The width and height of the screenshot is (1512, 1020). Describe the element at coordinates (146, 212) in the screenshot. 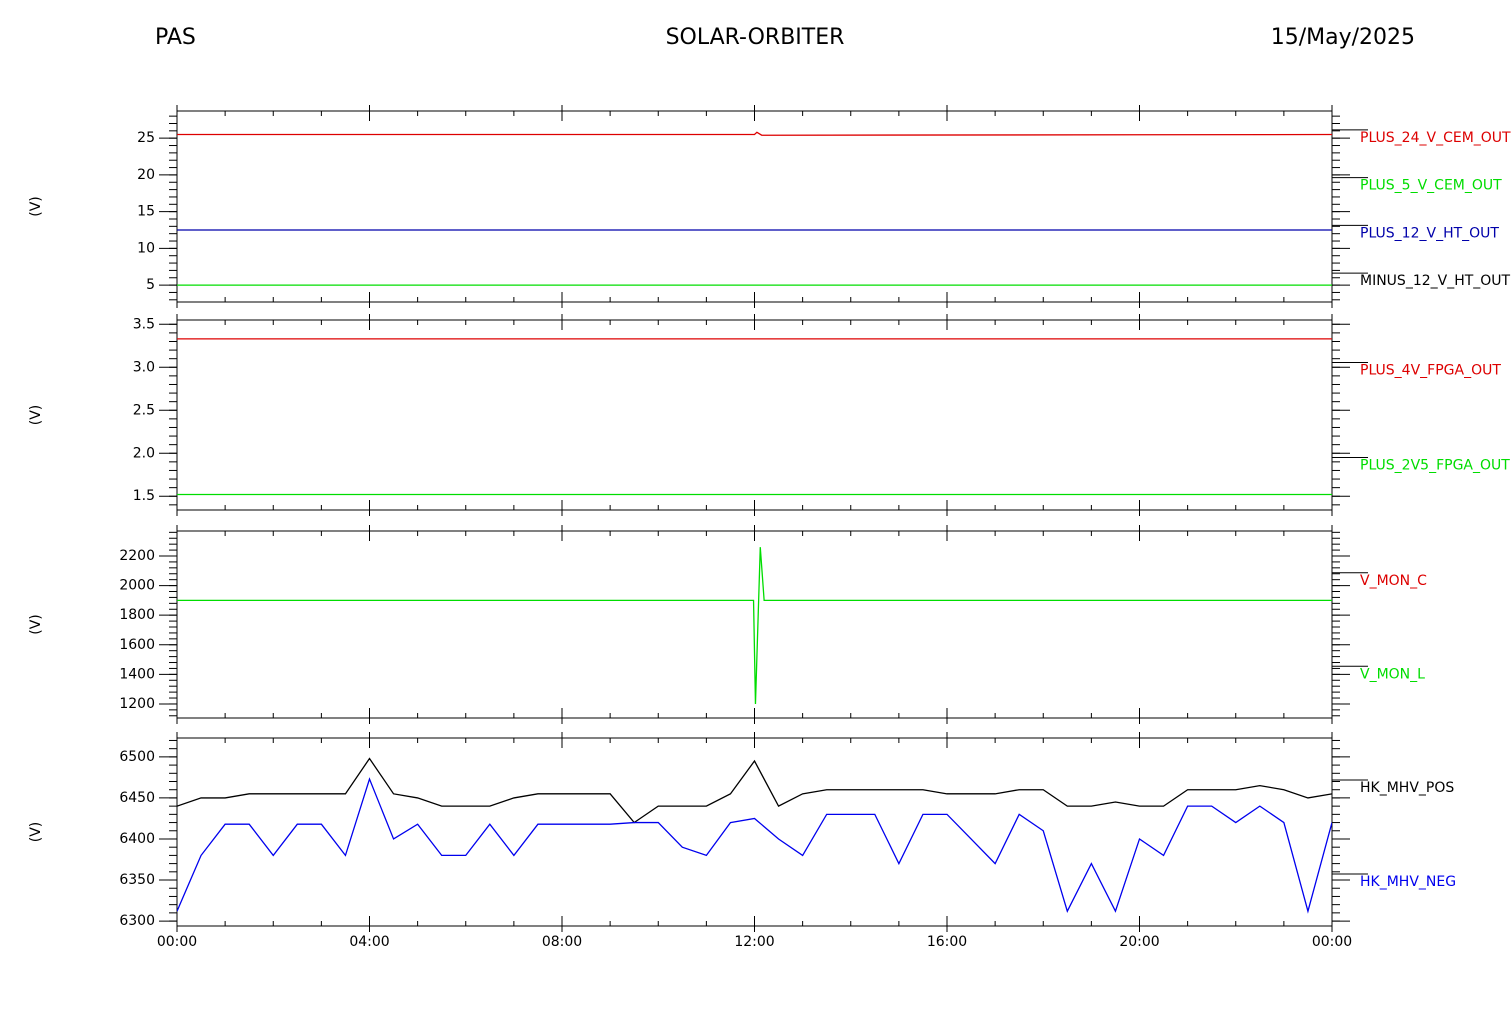

I see `y-tick-label: 15` at that location.